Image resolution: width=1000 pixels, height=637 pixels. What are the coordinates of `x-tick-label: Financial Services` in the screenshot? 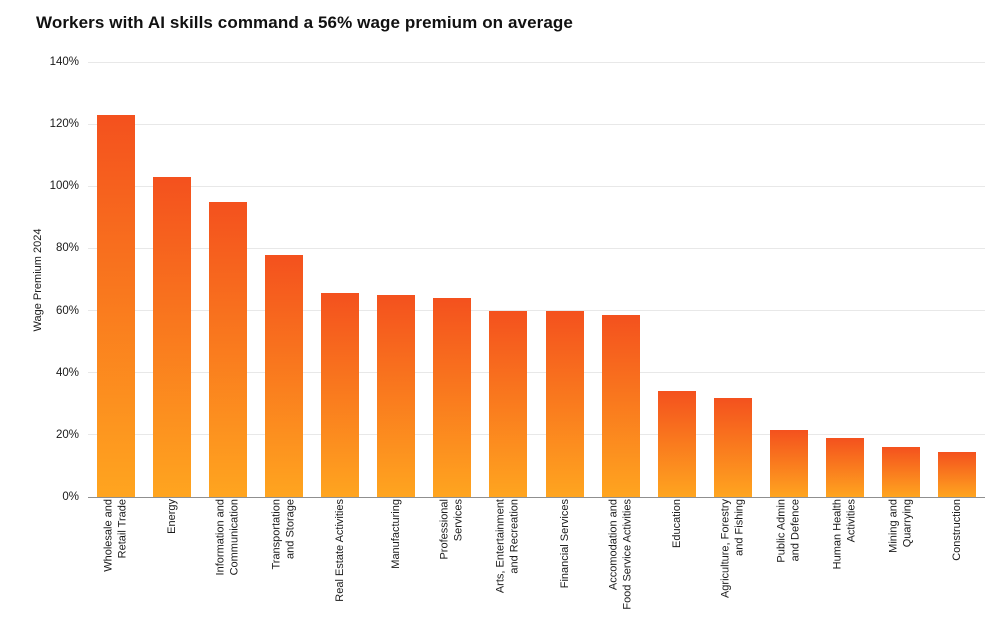 It's located at (564, 544).